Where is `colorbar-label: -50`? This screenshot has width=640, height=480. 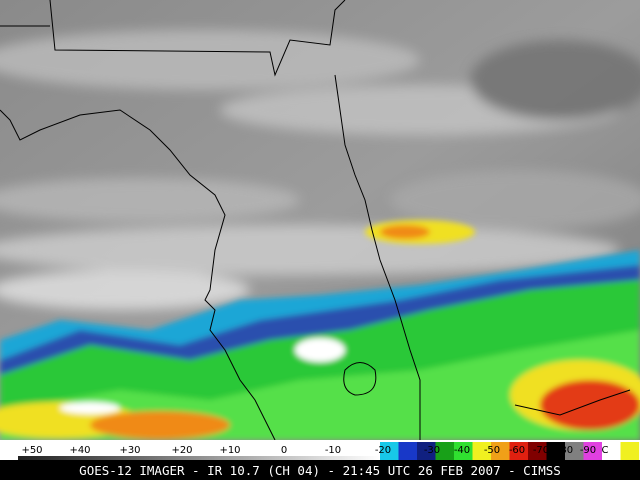 colorbar-label: -50 is located at coordinates (492, 450).